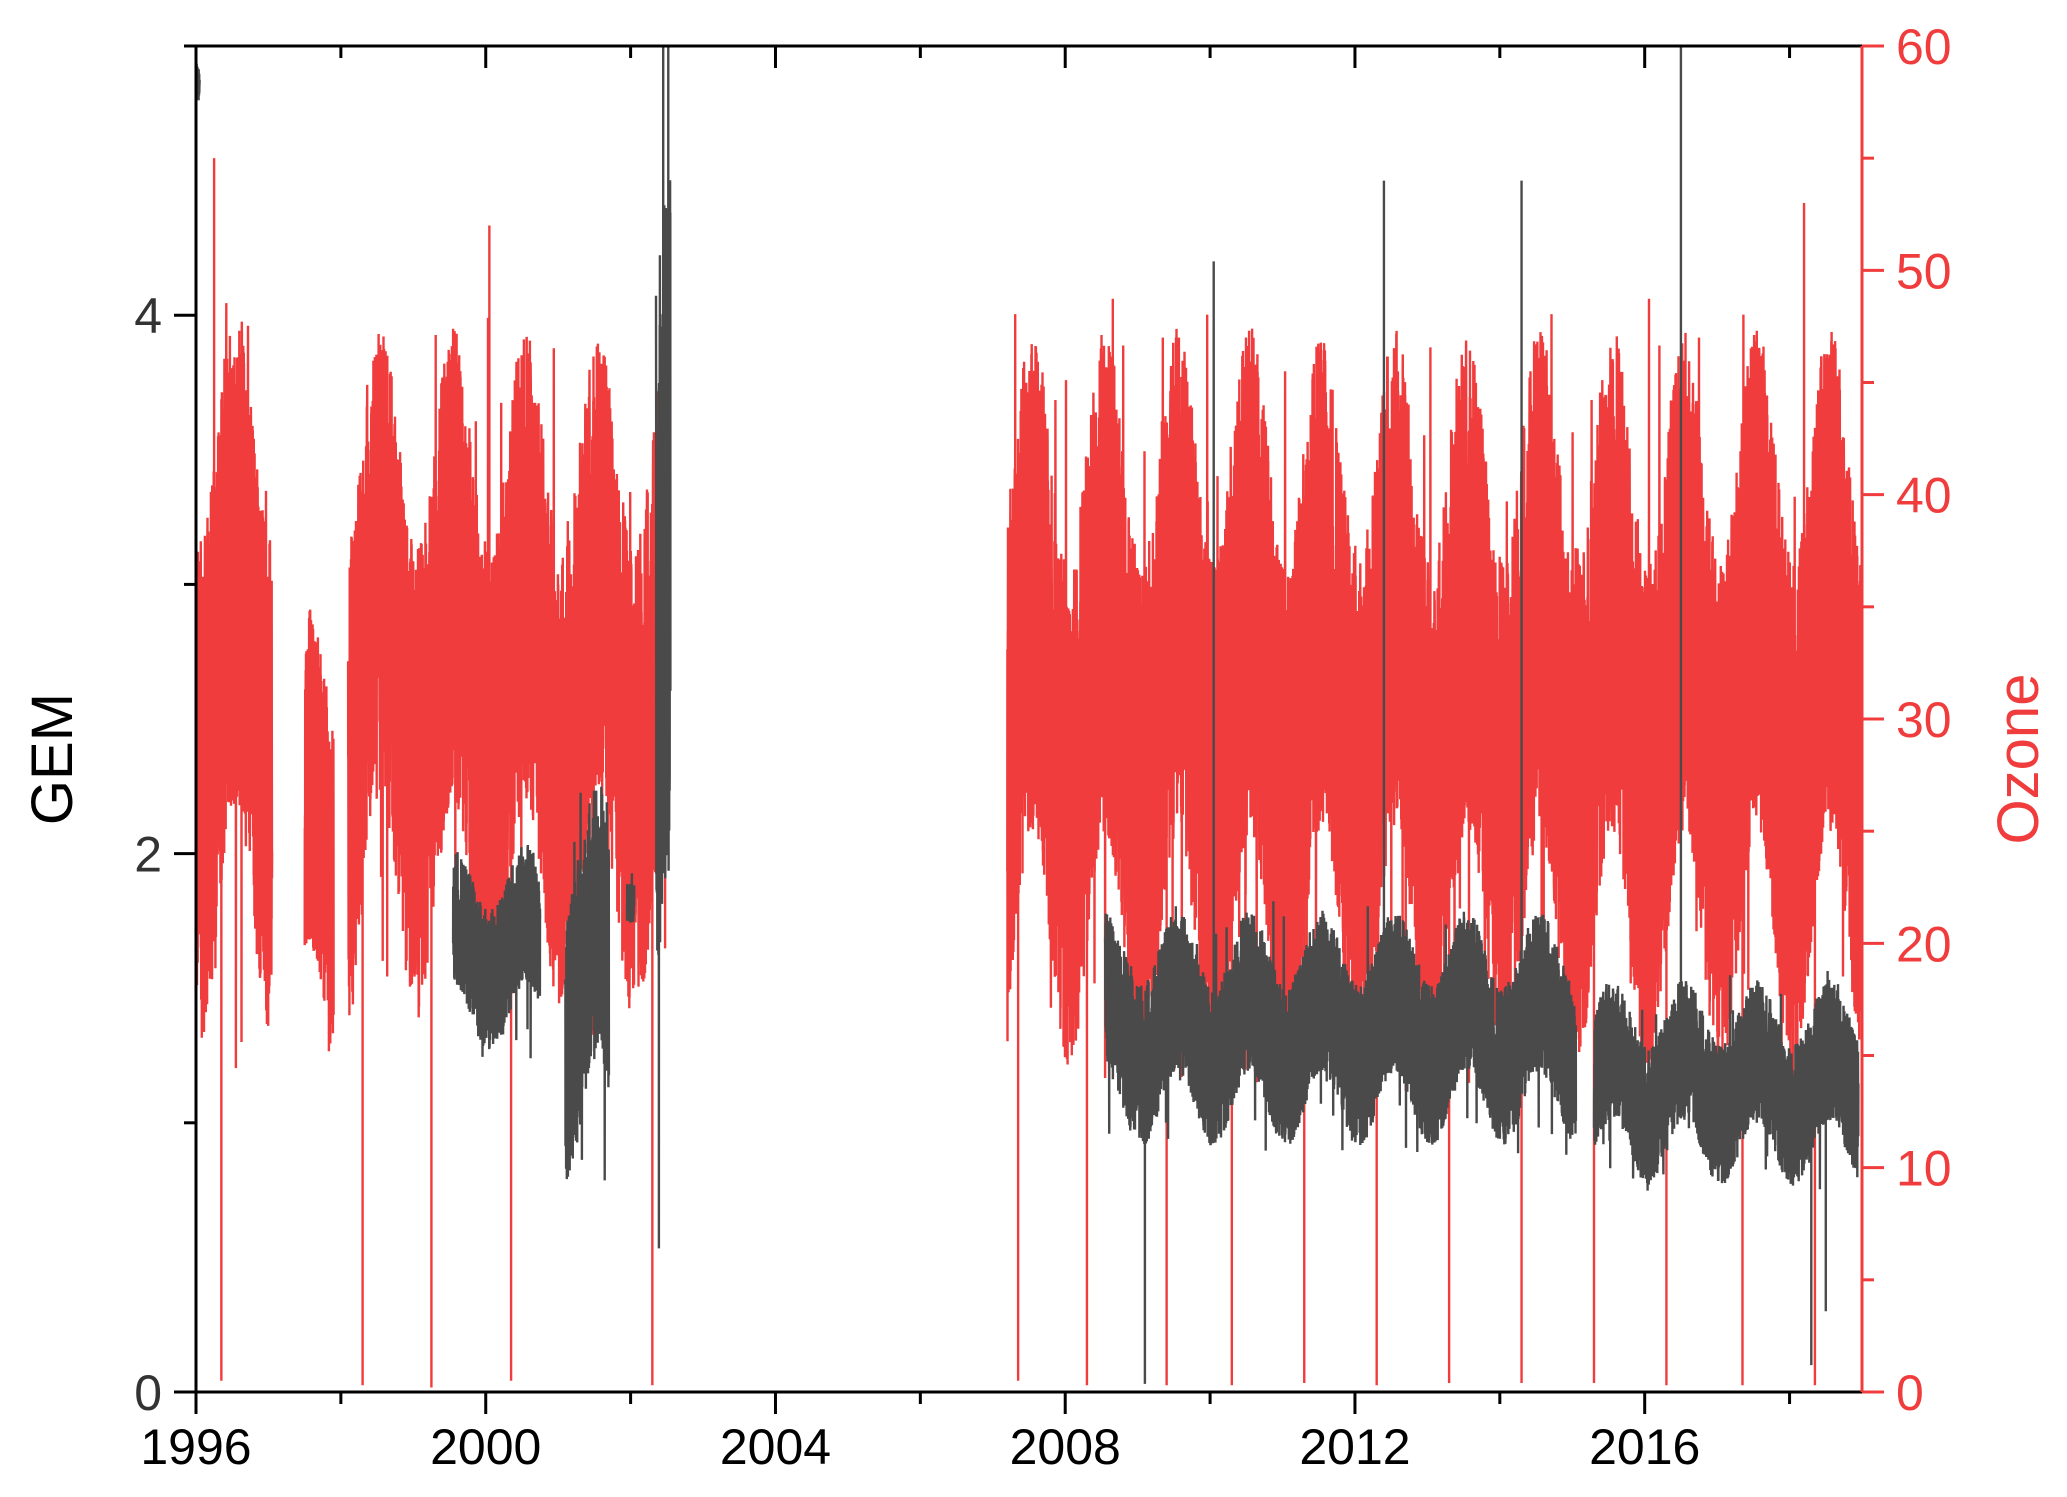 This screenshot has width=2067, height=1497. What do you see at coordinates (1065, 1447) in the screenshot?
I see `x-tick-label: 2008` at bounding box center [1065, 1447].